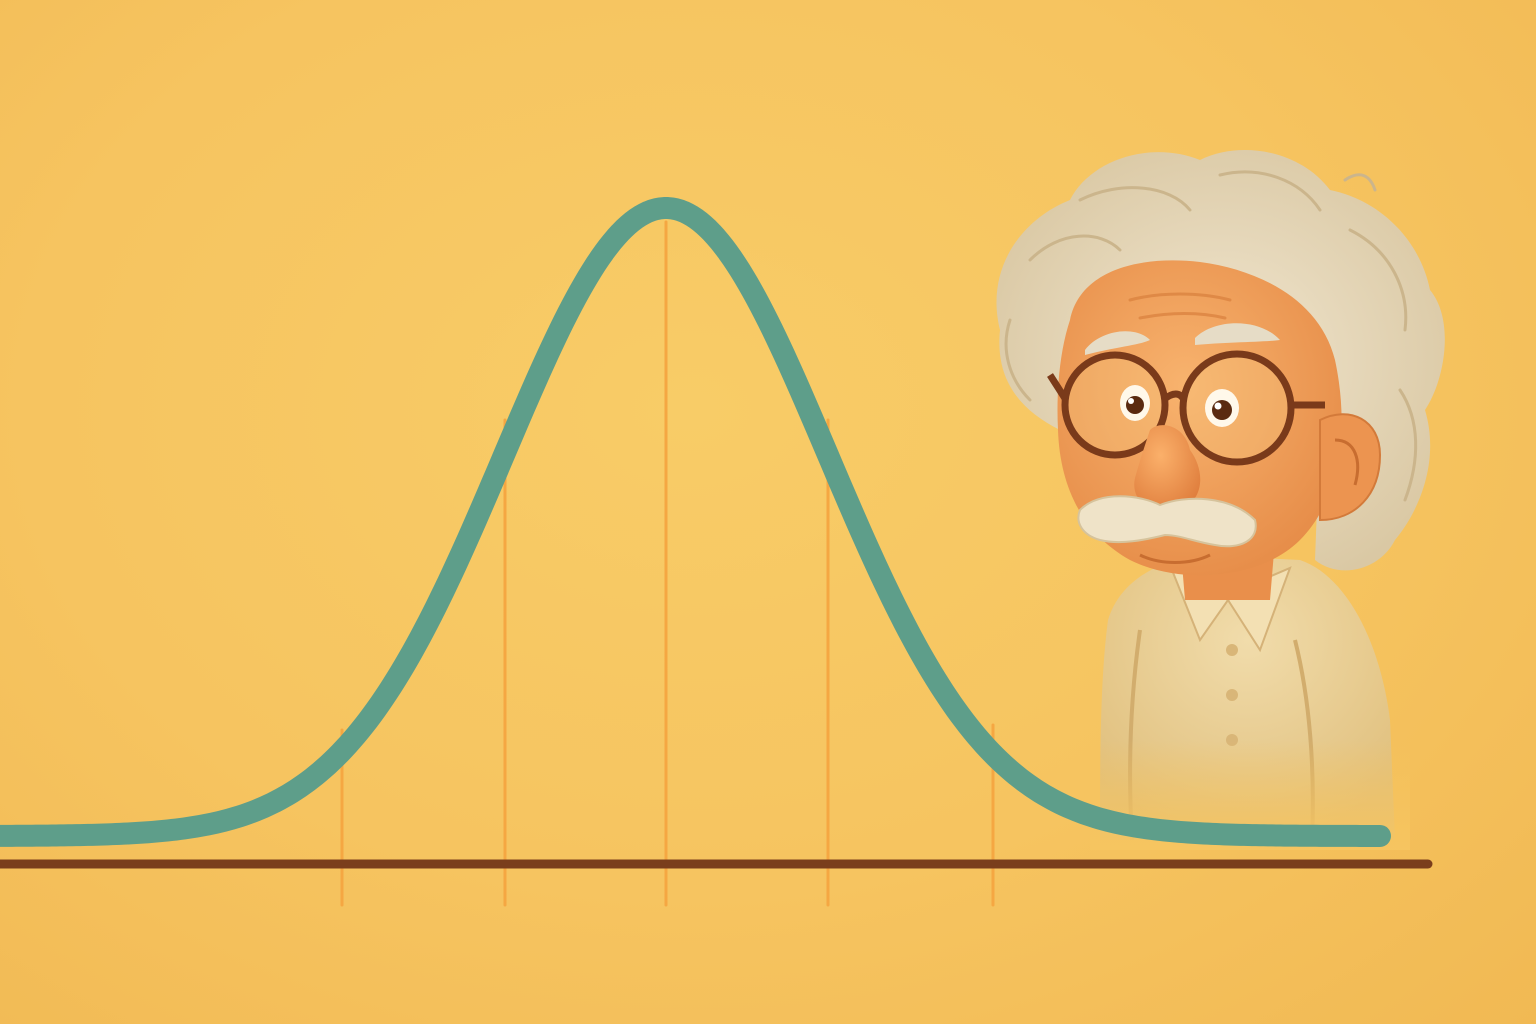 The image size is (1536, 1024). What do you see at coordinates (1175, 558) in the screenshot?
I see `mouth` at bounding box center [1175, 558].